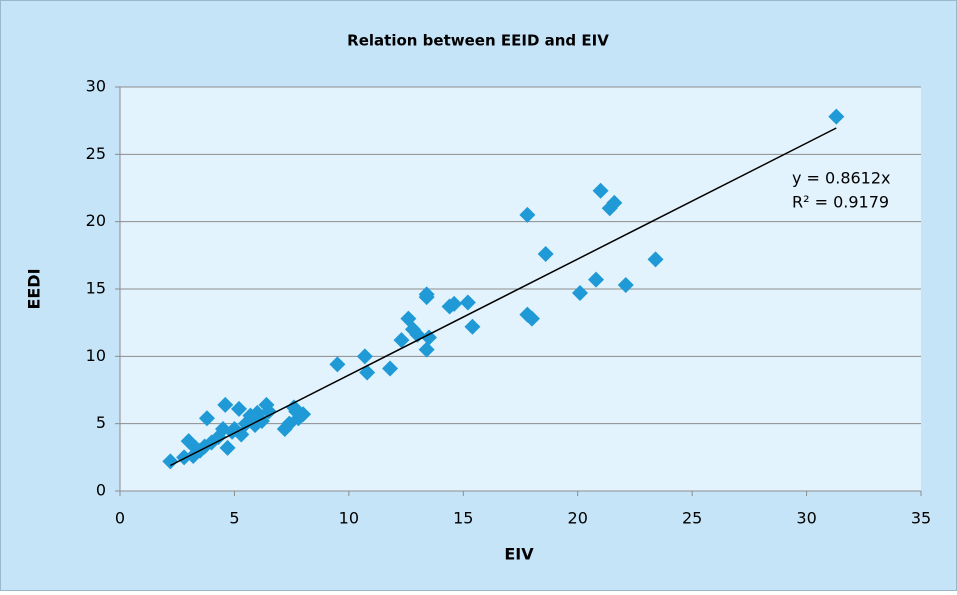  What do you see at coordinates (478, 41) in the screenshot?
I see `chart-title: Relation between EEID and EIV` at bounding box center [478, 41].